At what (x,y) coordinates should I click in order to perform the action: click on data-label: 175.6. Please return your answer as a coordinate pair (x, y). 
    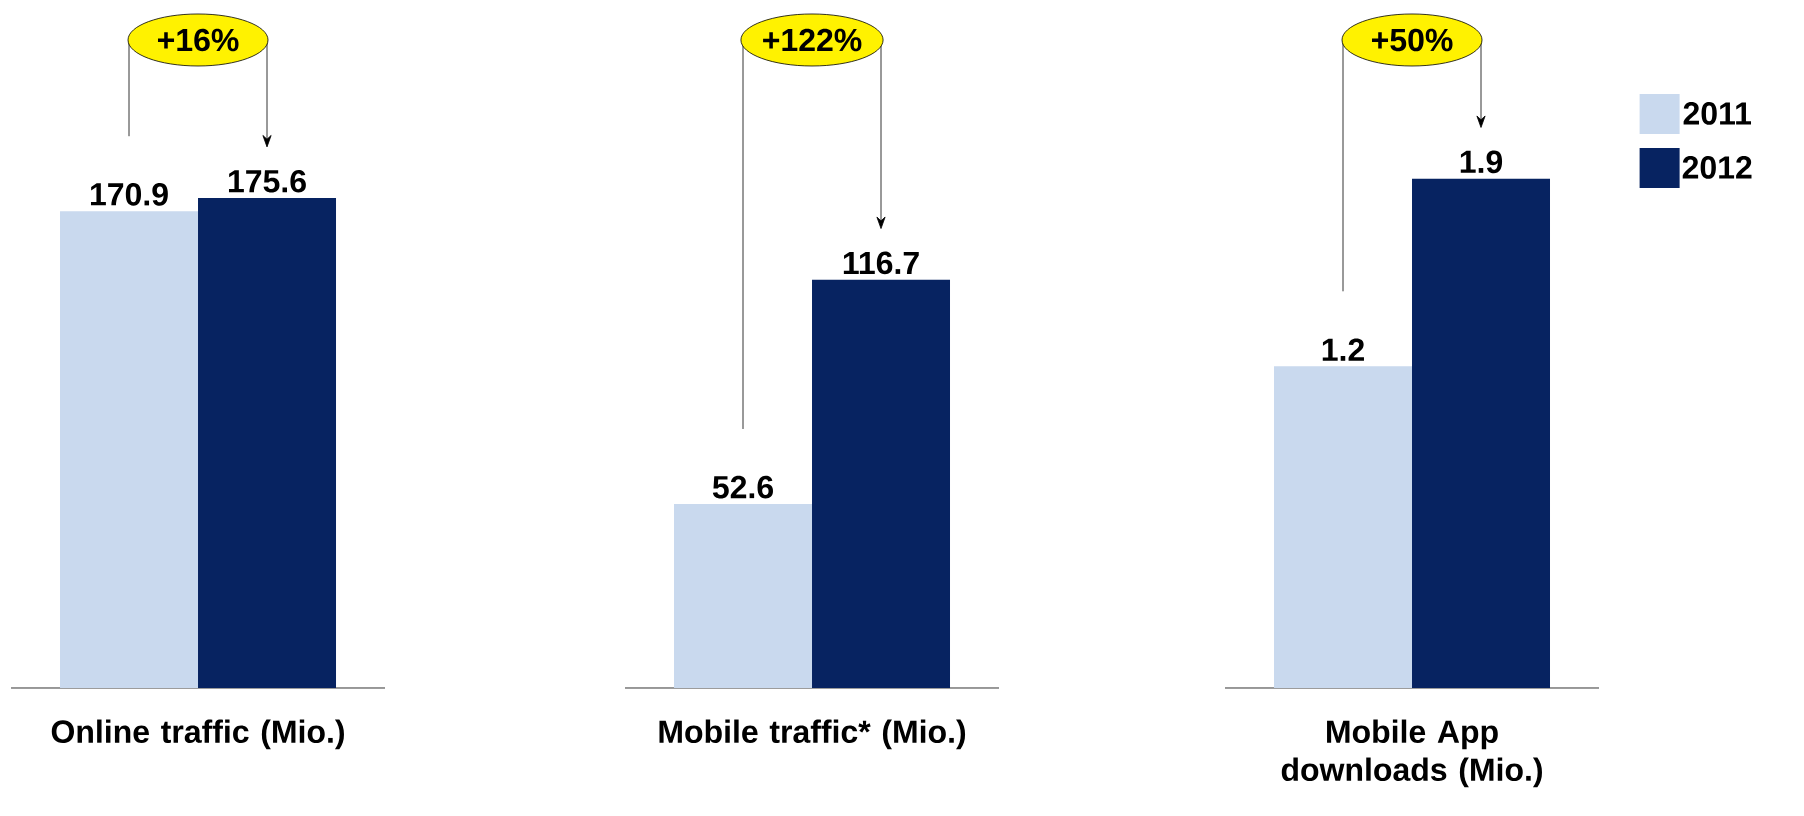
    Looking at the image, I should click on (267, 181).